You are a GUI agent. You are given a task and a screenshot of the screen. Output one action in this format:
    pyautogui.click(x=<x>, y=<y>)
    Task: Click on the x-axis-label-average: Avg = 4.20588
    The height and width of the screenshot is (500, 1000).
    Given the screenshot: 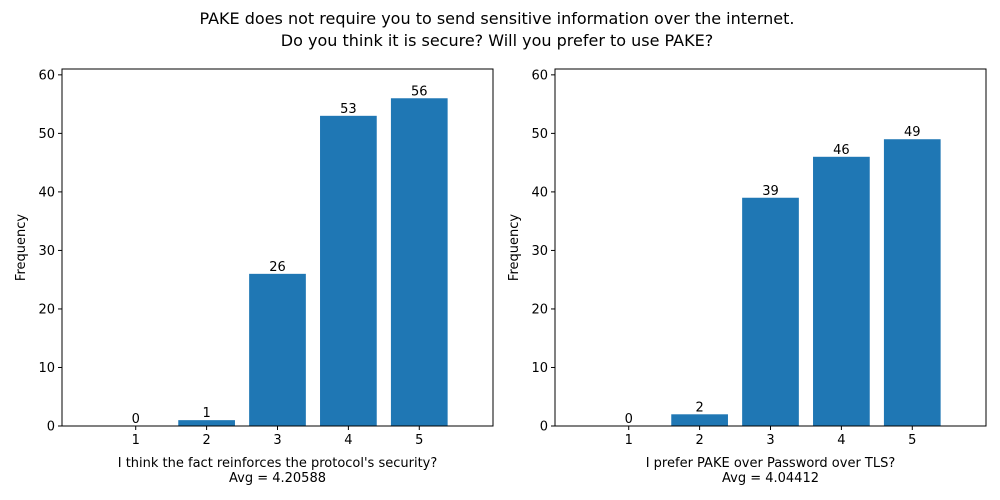 What is the action you would take?
    pyautogui.click(x=277, y=478)
    